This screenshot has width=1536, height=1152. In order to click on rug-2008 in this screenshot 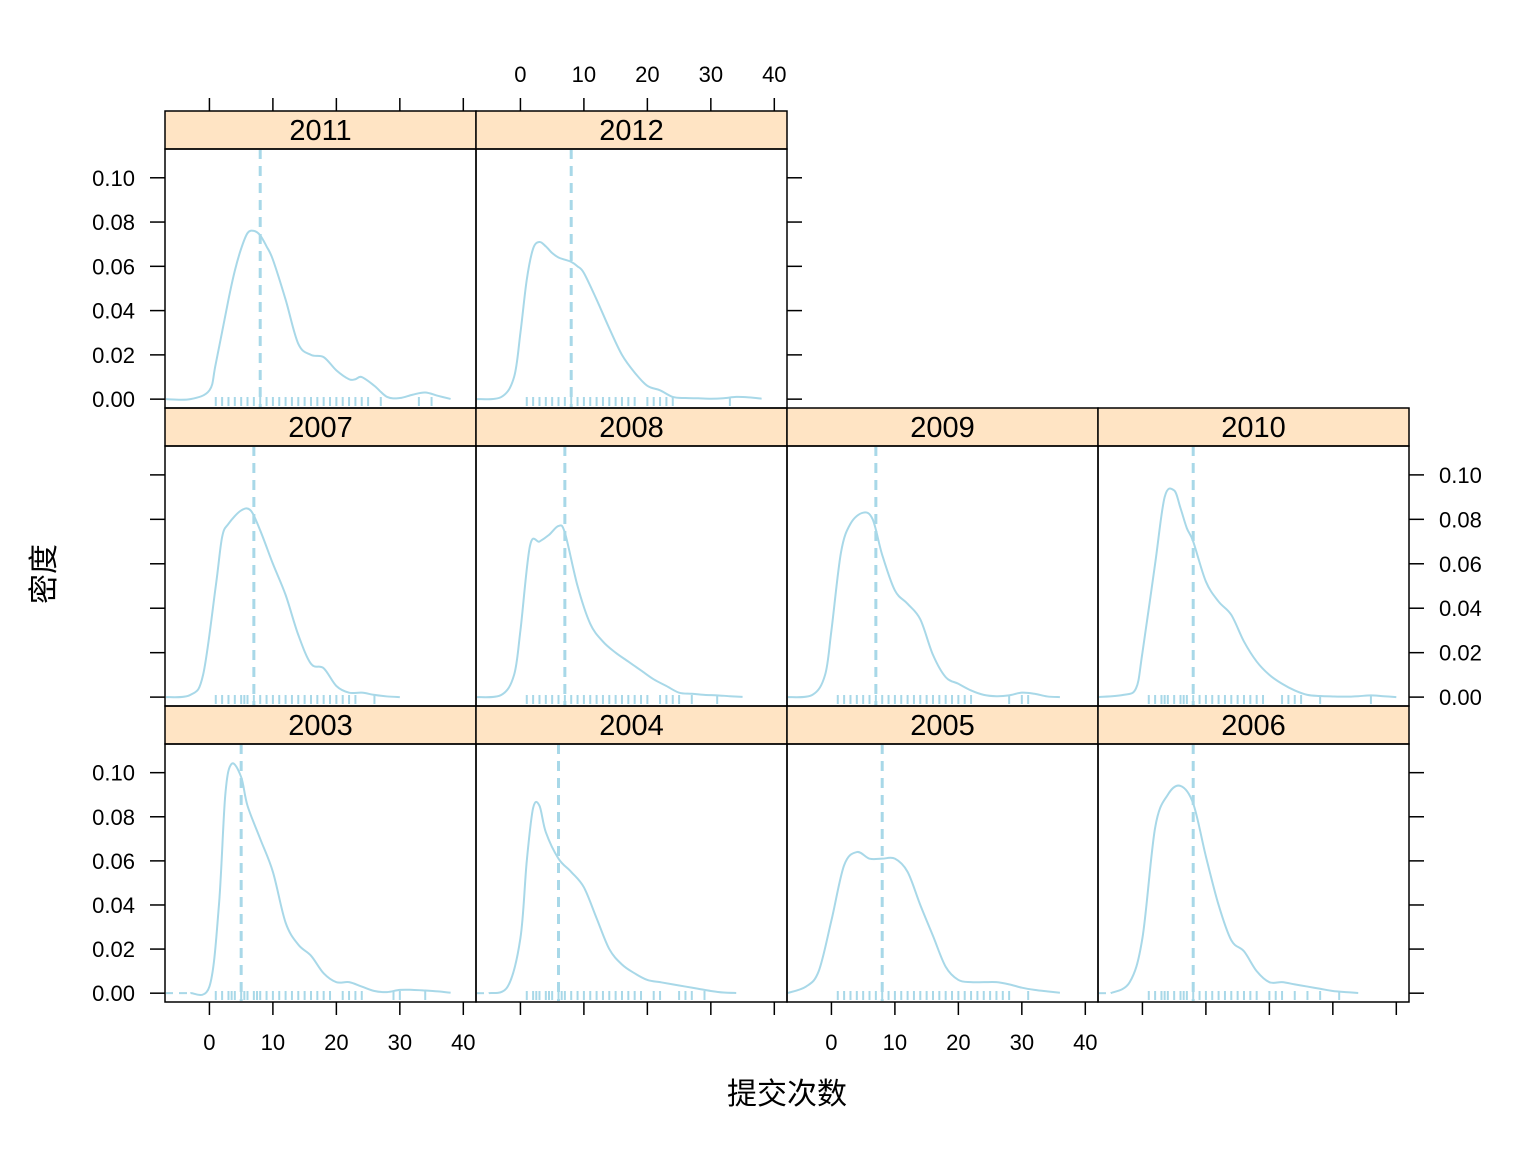, I will do `click(622, 699)`.